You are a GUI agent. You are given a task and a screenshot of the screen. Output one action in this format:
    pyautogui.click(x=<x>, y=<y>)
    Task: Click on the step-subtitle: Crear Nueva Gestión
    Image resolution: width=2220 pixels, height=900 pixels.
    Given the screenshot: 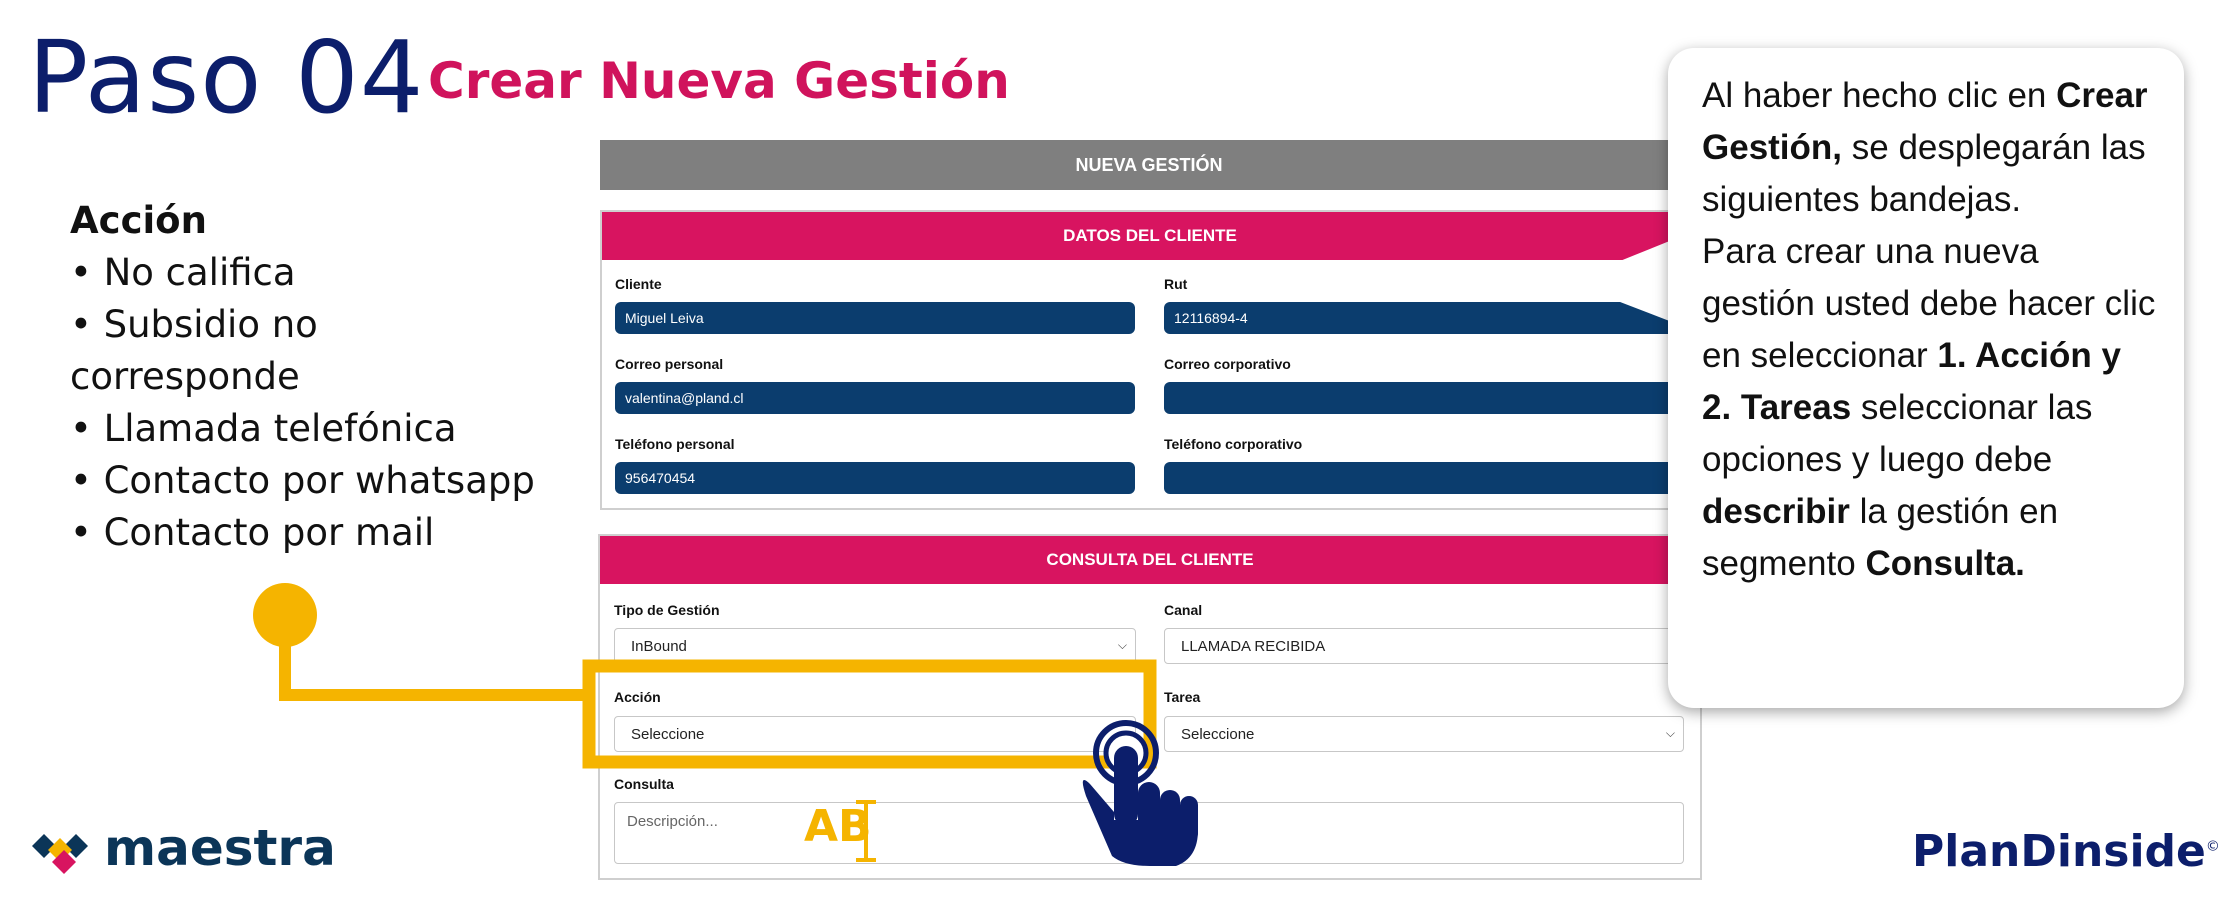 What is the action you would take?
    pyautogui.click(x=719, y=81)
    